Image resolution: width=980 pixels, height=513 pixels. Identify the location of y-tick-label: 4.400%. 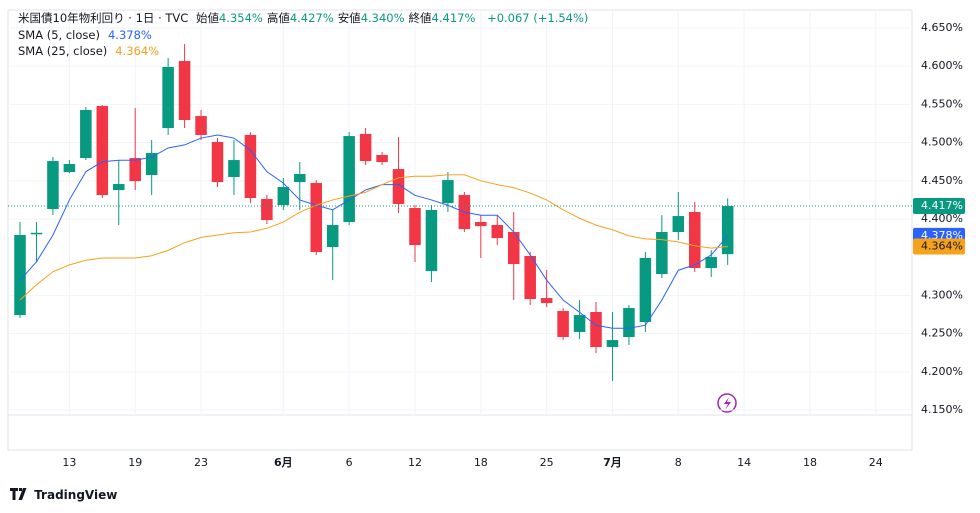
(942, 218).